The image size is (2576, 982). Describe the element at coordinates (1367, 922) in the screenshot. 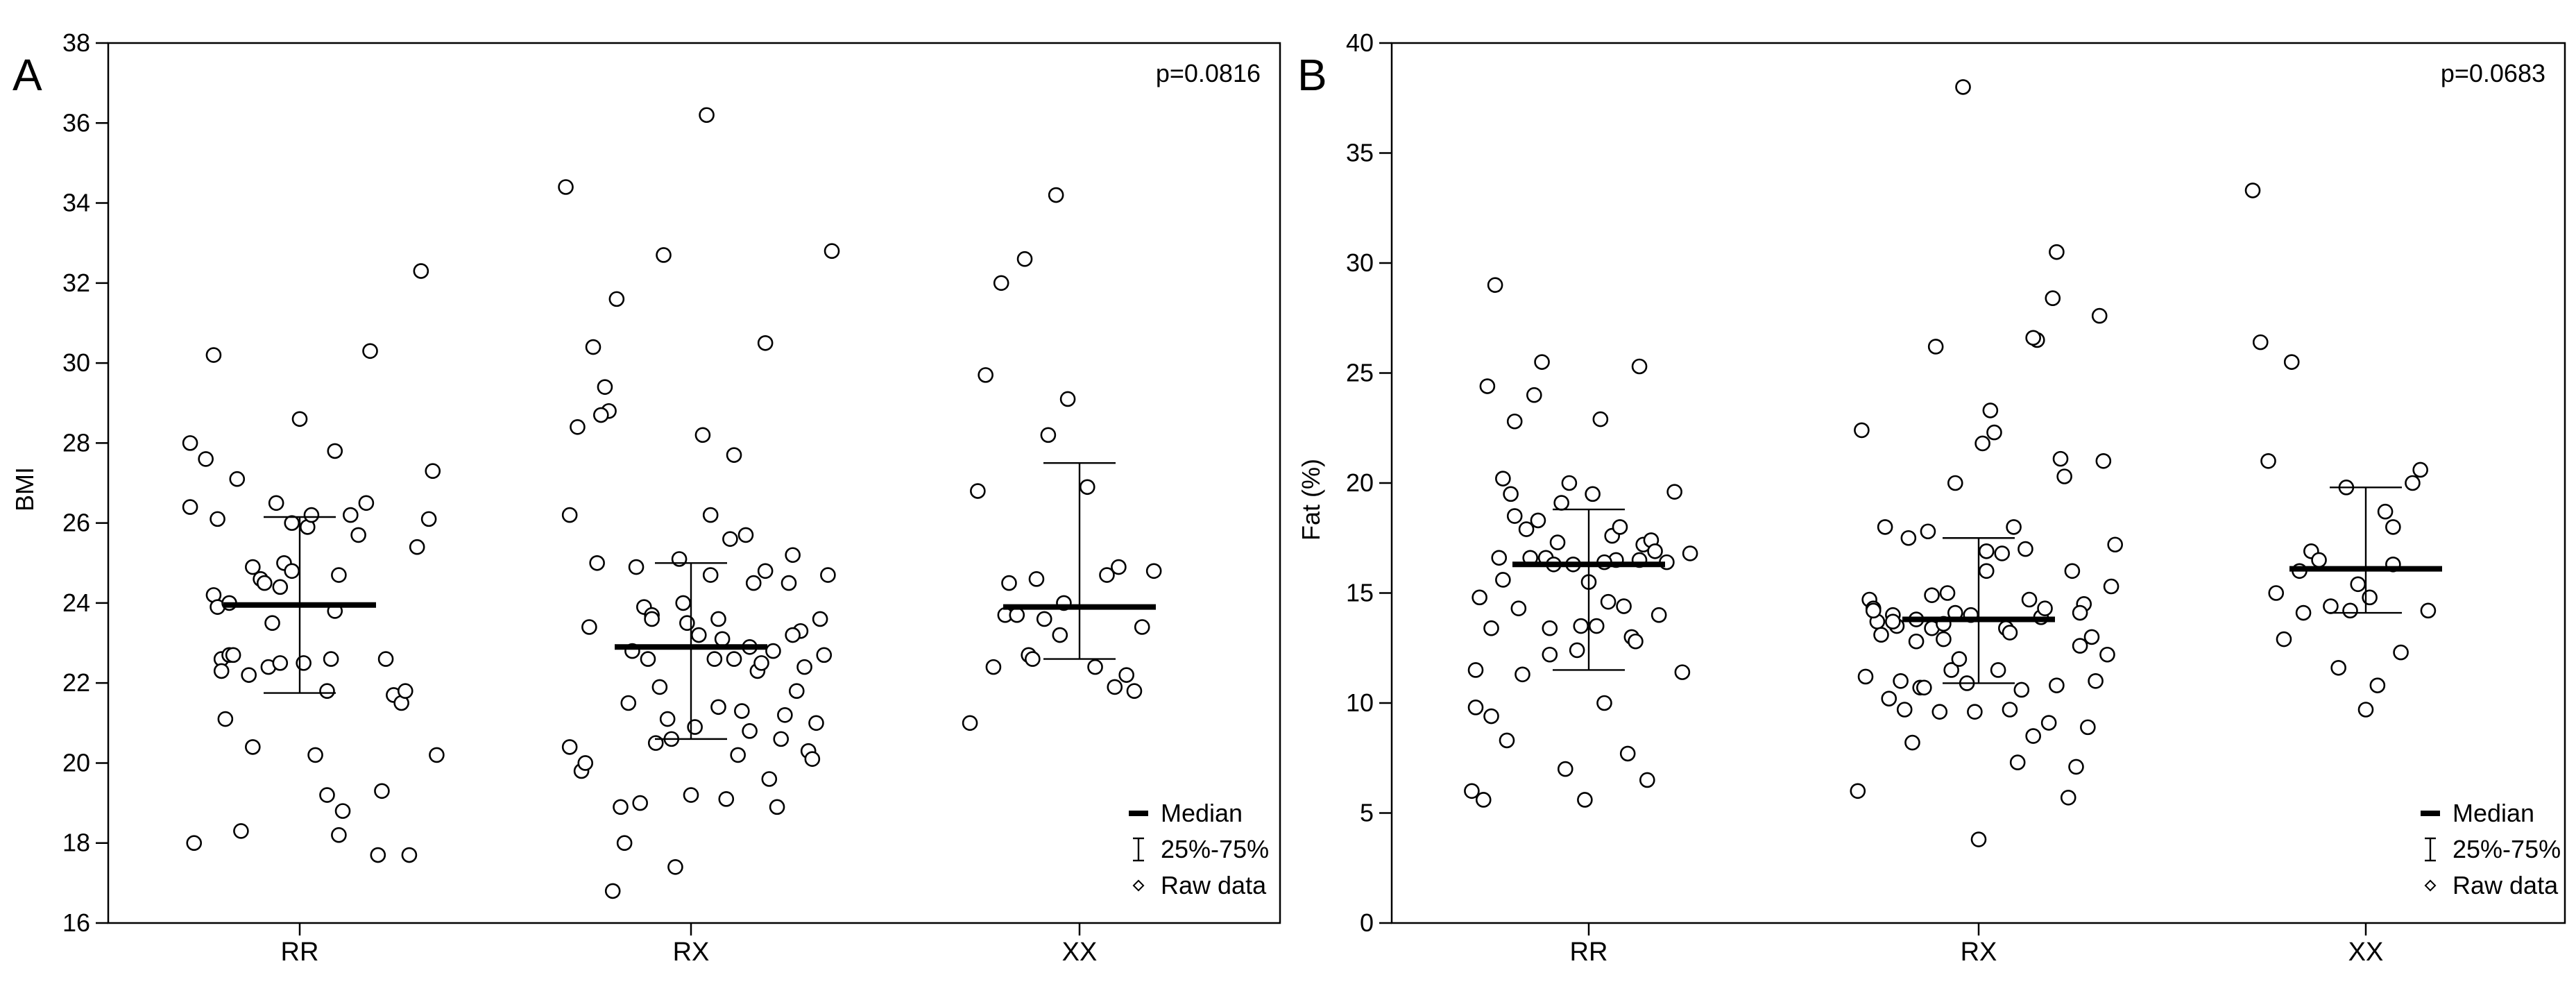

I see `y-tick-label: 0` at that location.